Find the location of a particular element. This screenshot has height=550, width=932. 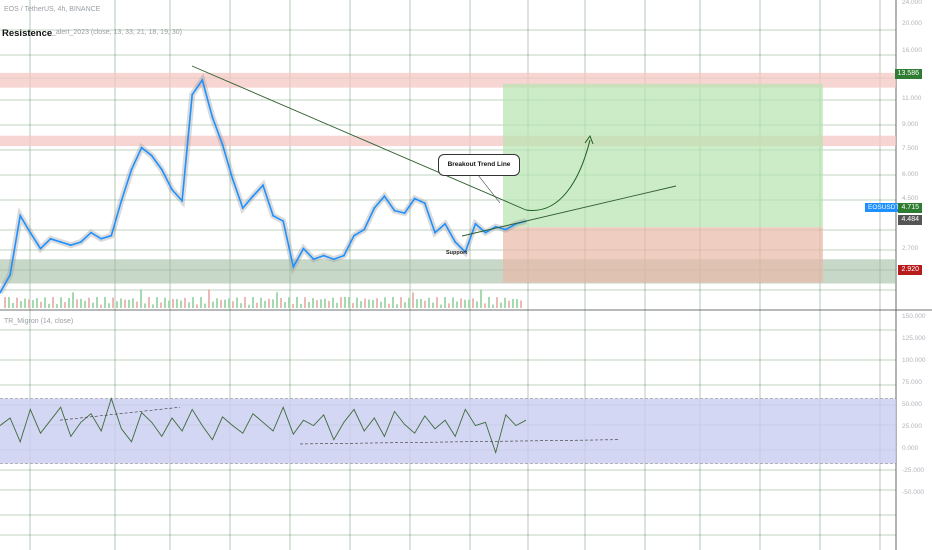

rsi-band is located at coordinates (448, 431).